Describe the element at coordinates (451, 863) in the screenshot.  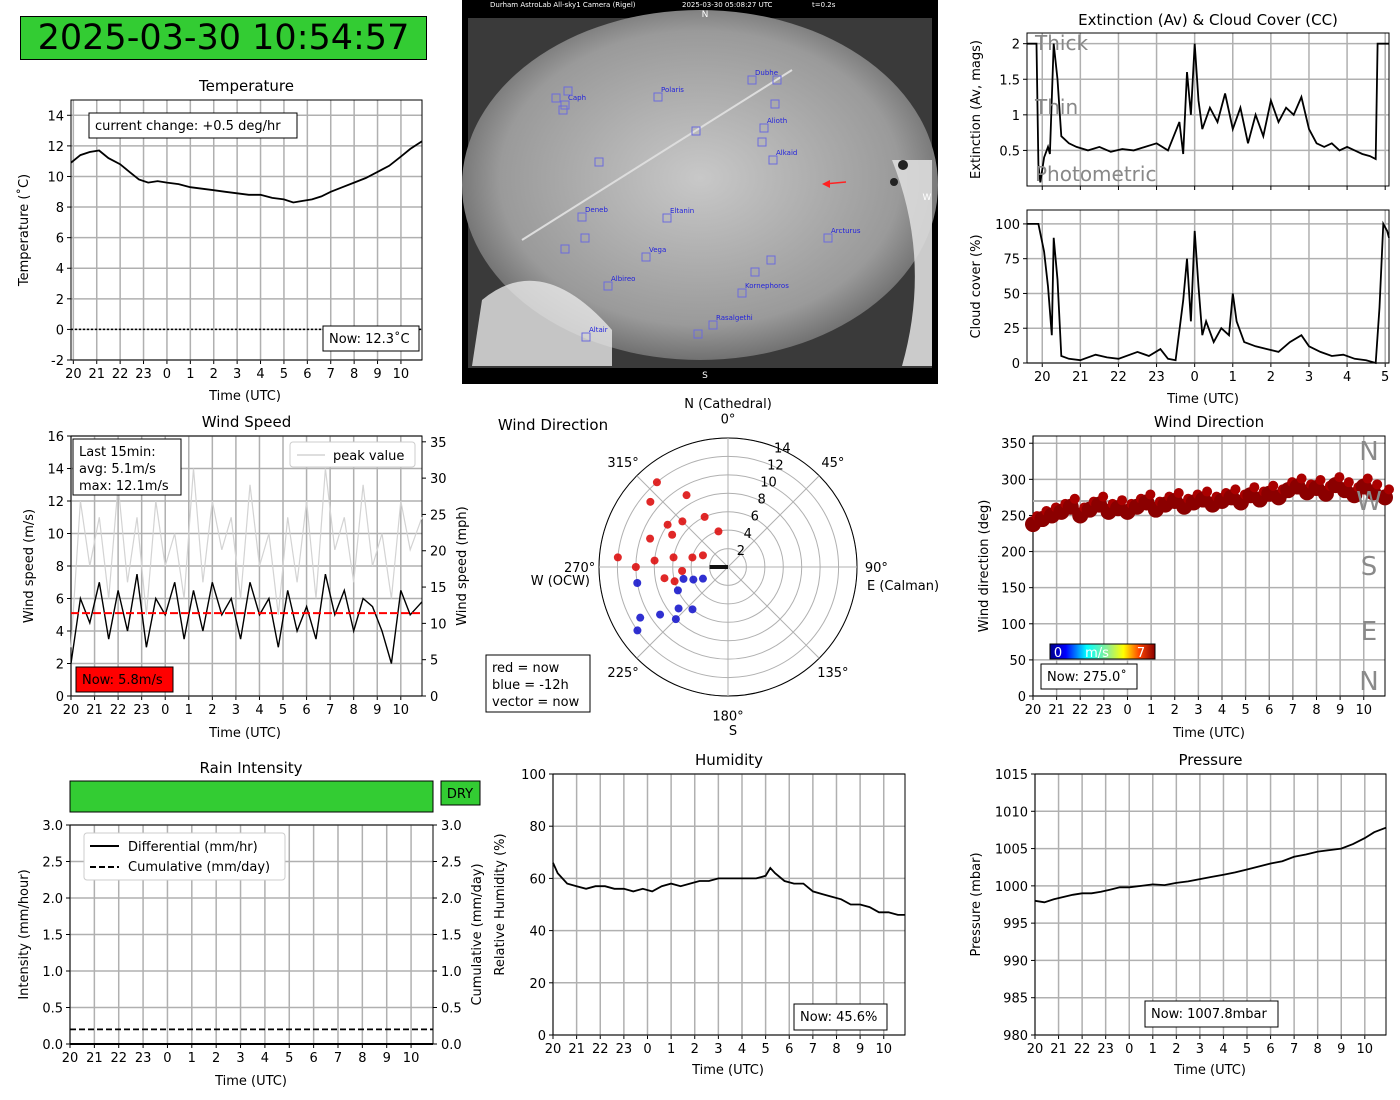
I see `y2-tick-label: 2.5` at that location.